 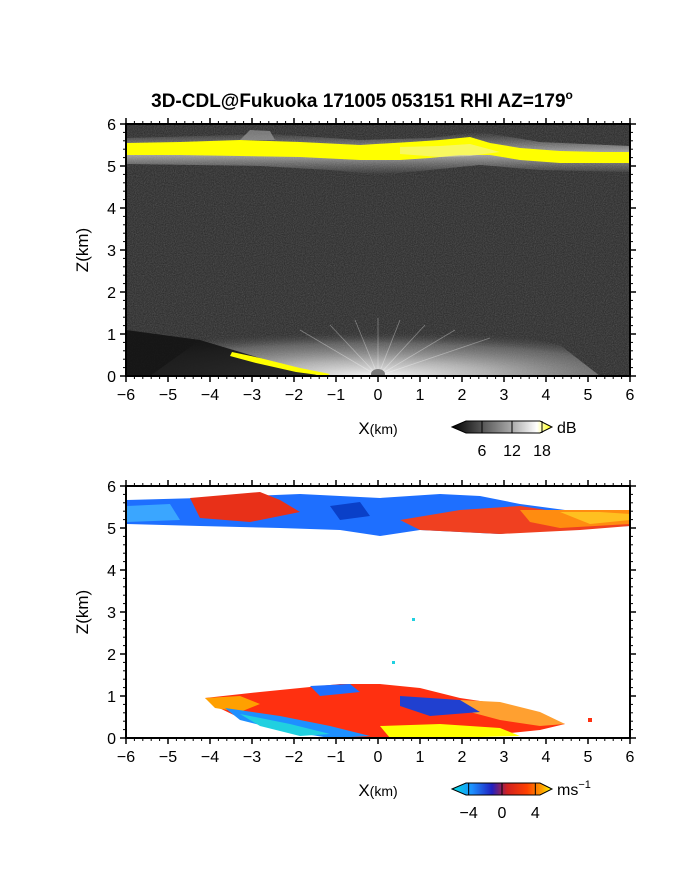 I want to click on reflectivity-colorbar-unit: dB, so click(x=567, y=428).